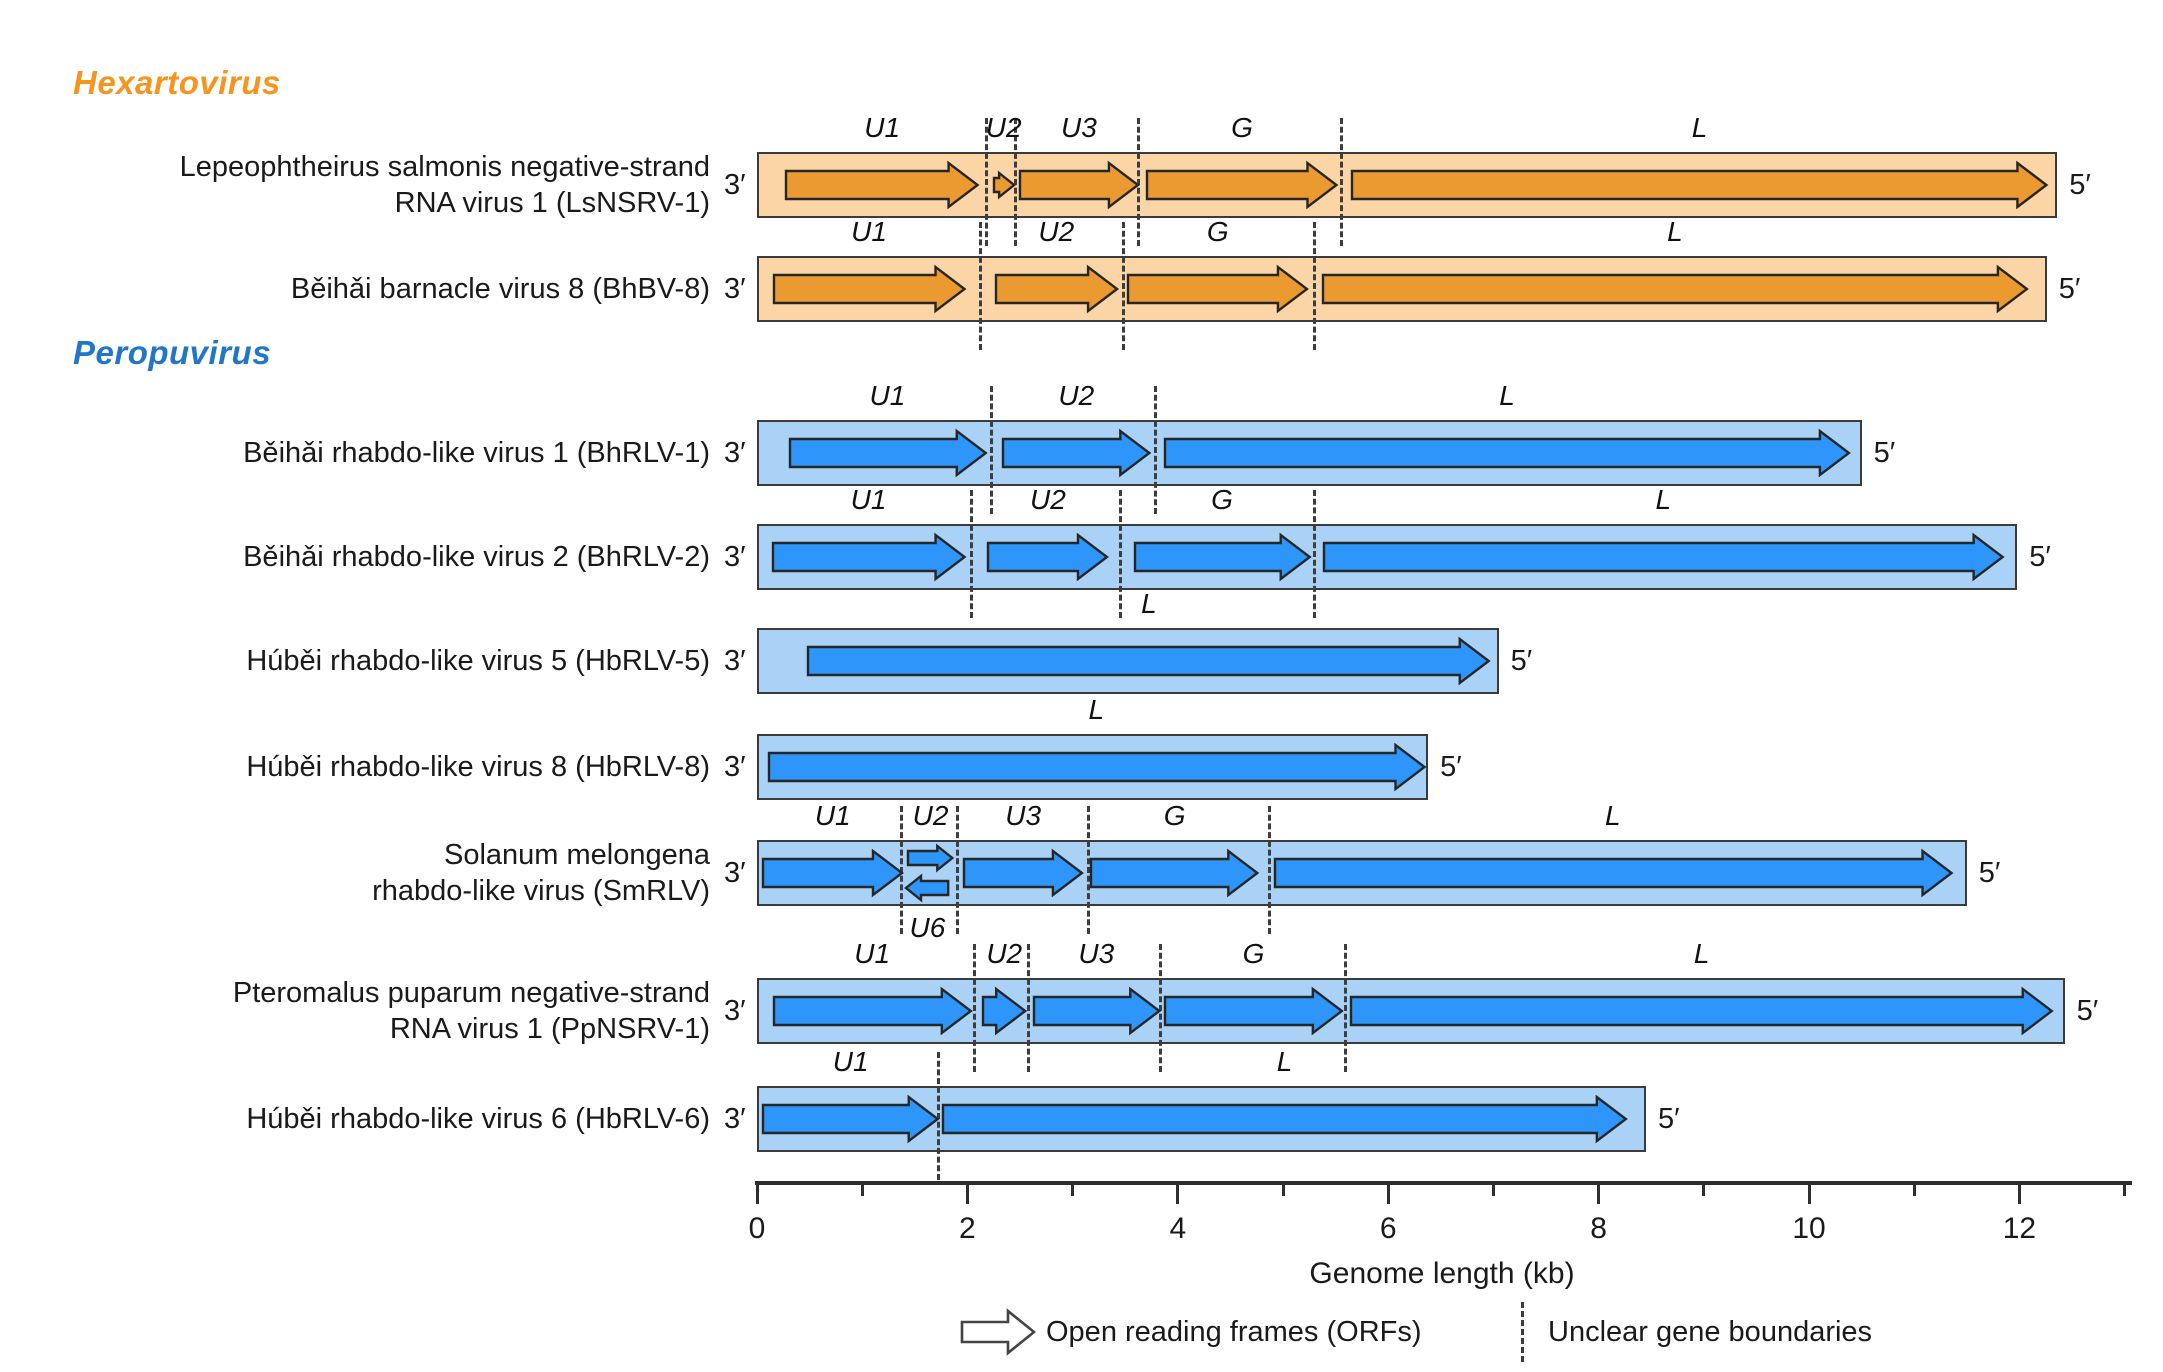 This screenshot has height=1372, width=2163. What do you see at coordinates (172, 352) in the screenshot?
I see `group-header-peropuvirus: Peropuvirus` at bounding box center [172, 352].